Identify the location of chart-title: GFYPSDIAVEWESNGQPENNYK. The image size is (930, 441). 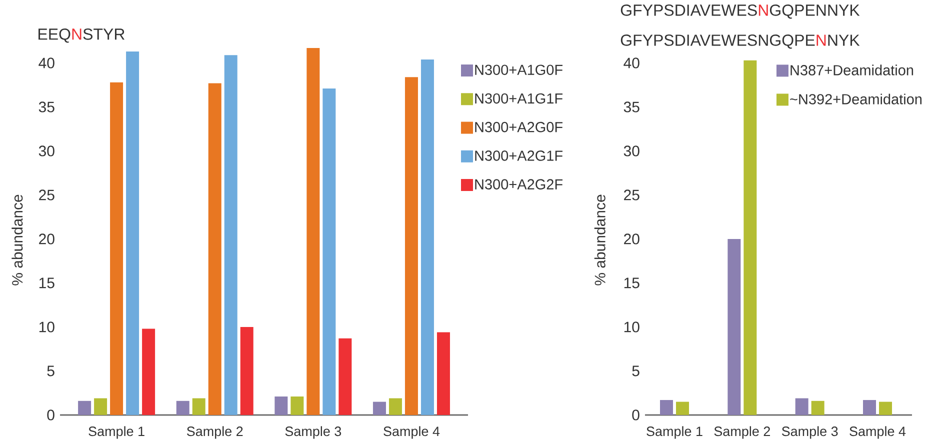
(740, 11).